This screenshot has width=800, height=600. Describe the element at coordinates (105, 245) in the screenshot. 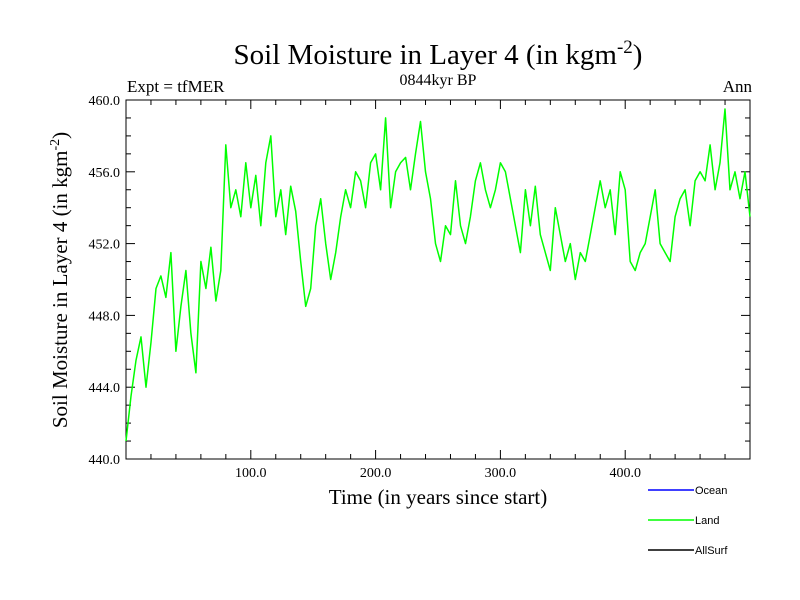

I see `y-tick-label: 452.0` at that location.